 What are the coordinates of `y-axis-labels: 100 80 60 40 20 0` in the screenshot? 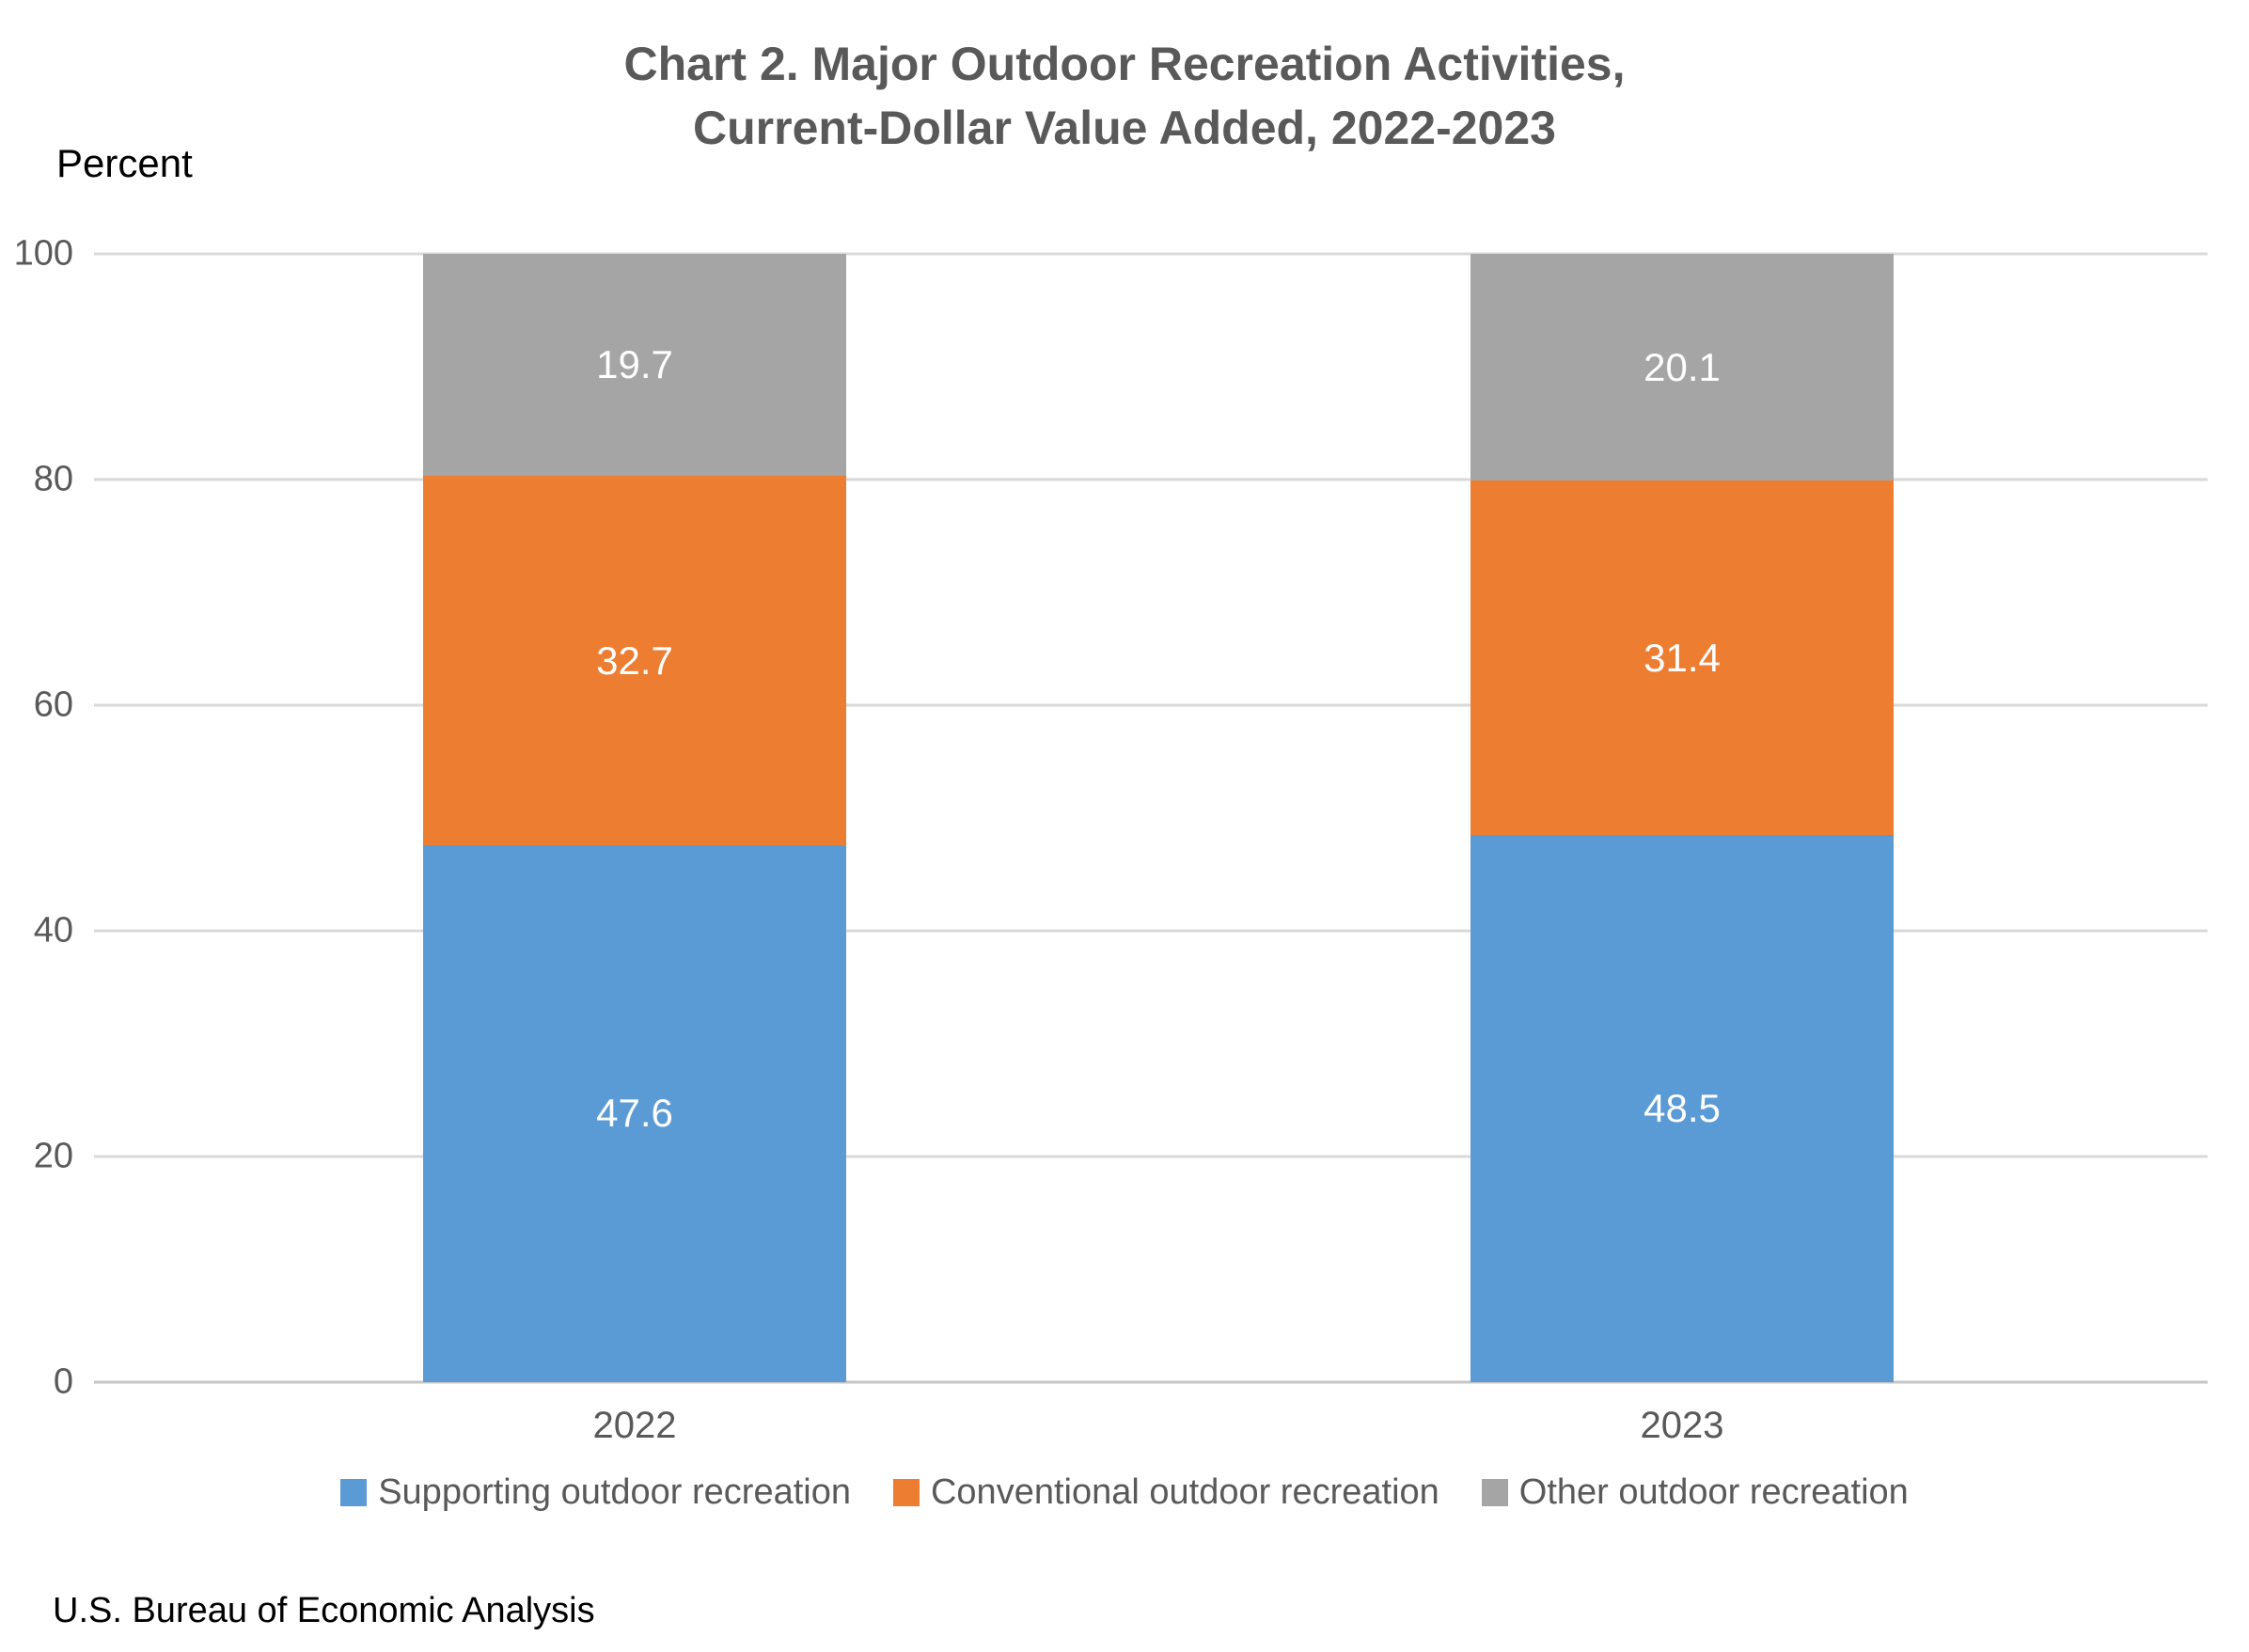 It's located at (36, 818).